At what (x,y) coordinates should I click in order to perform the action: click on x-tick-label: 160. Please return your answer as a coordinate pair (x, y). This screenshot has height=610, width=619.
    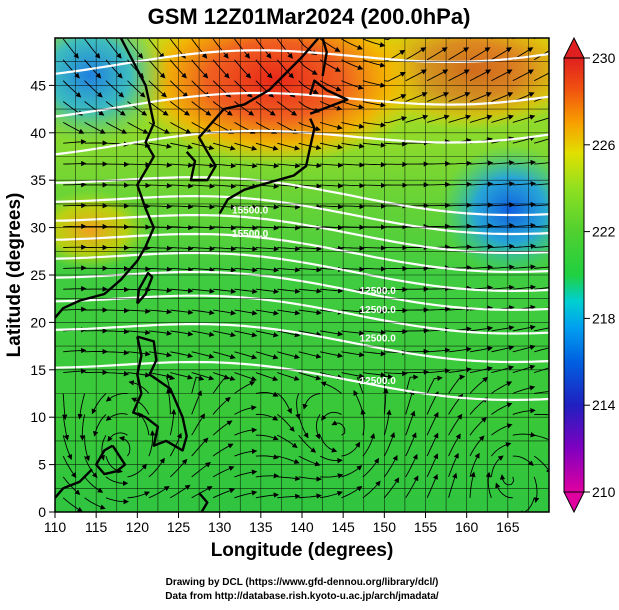
    Looking at the image, I should click on (467, 527).